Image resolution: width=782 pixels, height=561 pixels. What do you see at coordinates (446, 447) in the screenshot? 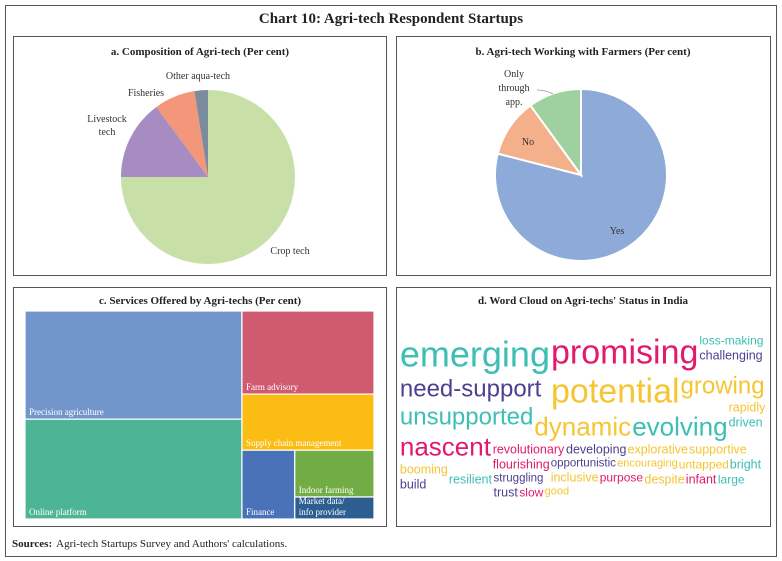
I see `word-nascent: nascent` at bounding box center [446, 447].